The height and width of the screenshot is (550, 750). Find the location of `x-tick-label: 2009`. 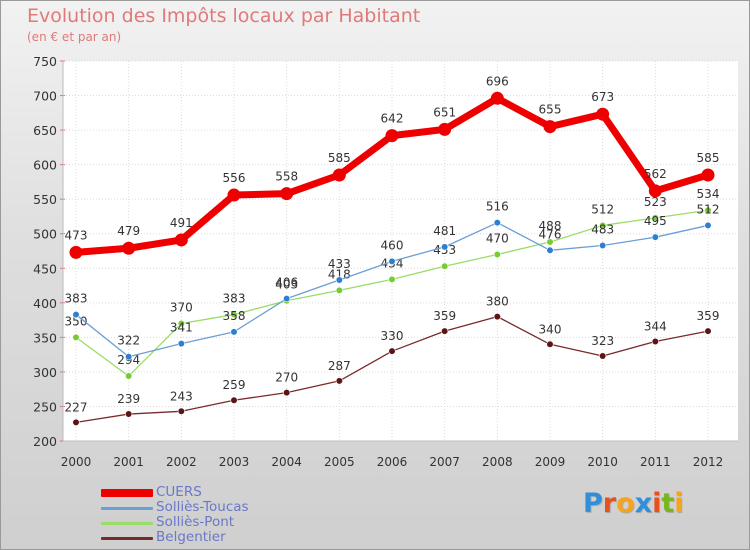

x-tick-label: 2009 is located at coordinates (550, 462).